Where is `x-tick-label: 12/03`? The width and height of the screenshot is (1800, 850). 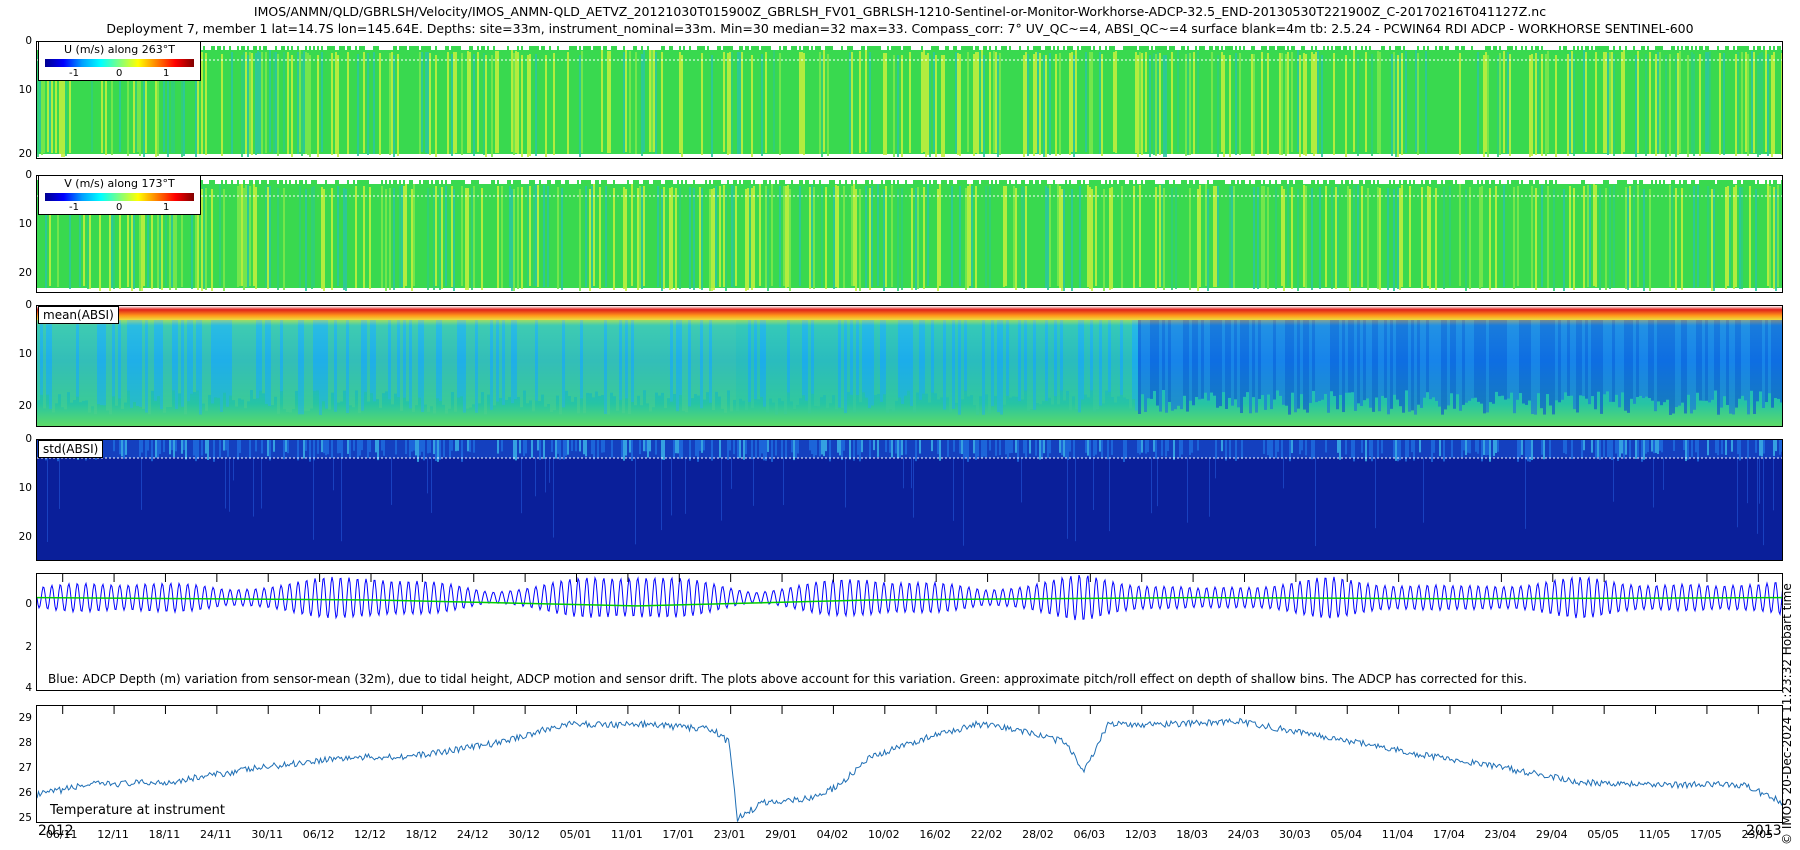
x-tick-label: 12/03 is located at coordinates (1140, 834).